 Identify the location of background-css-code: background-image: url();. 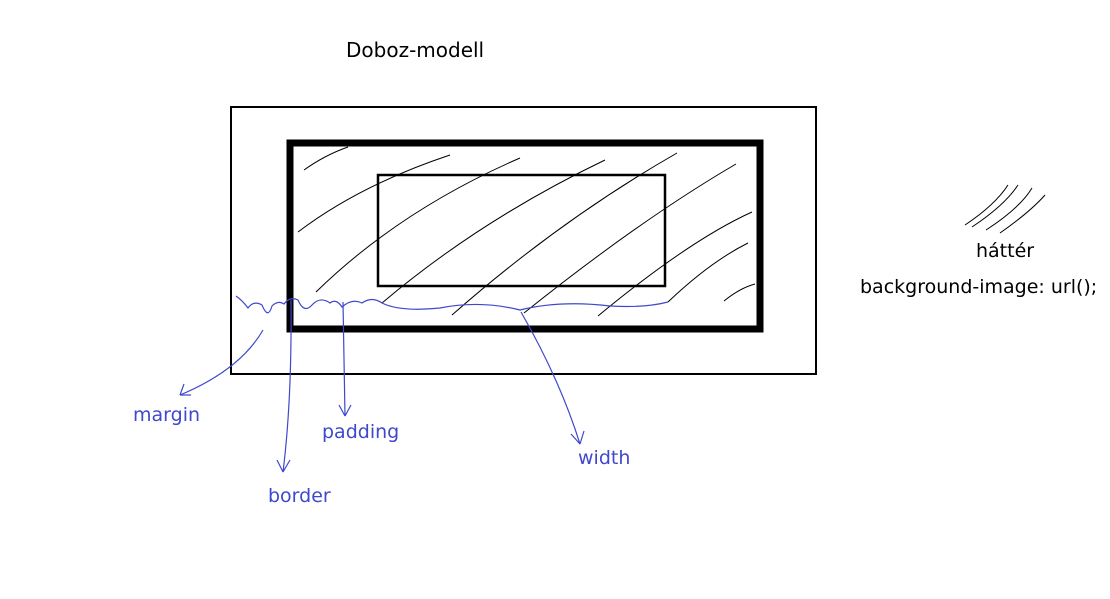
(978, 287).